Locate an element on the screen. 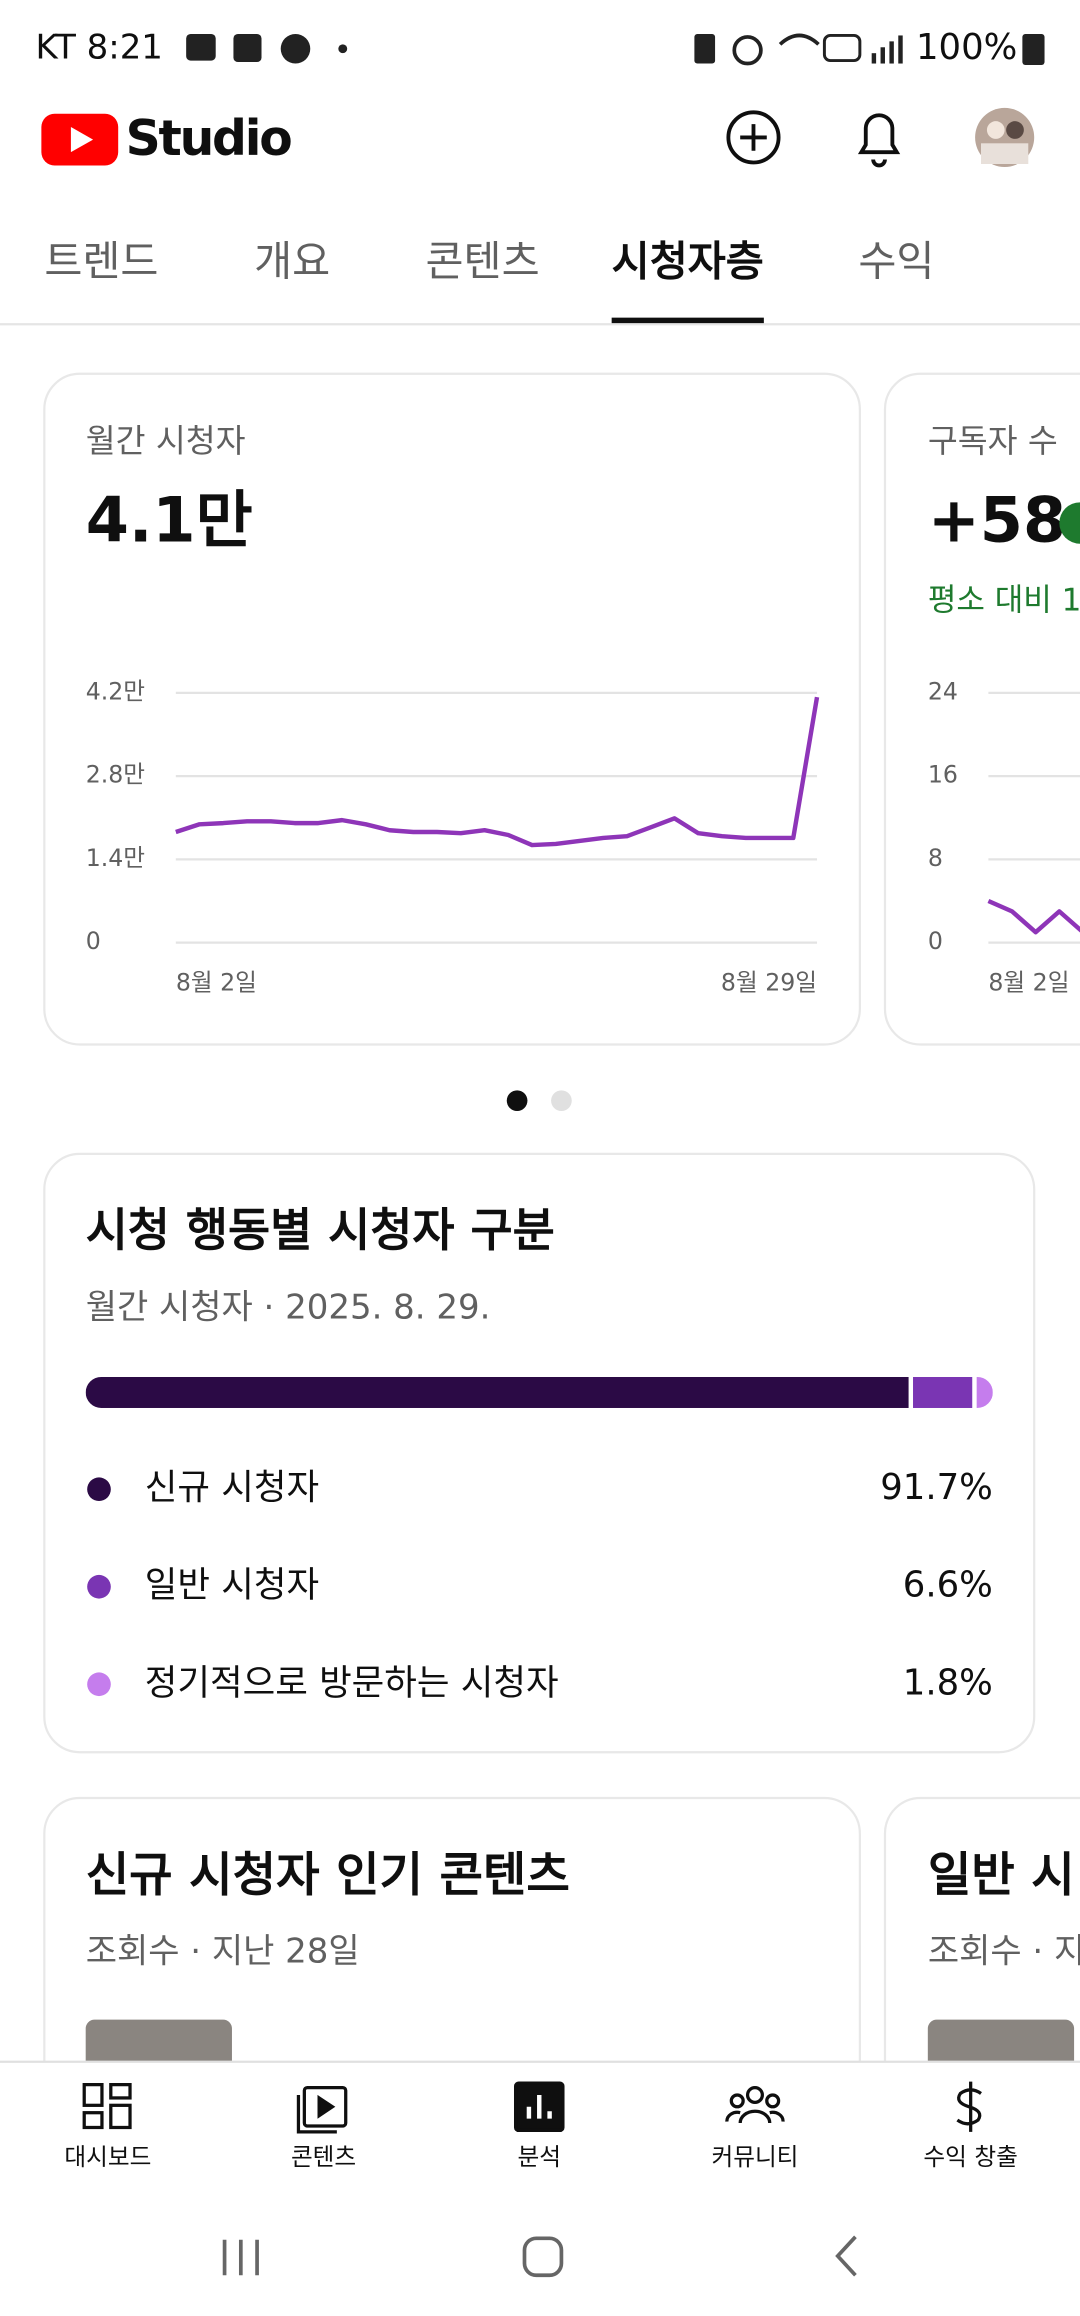 This screenshot has height=2316, width=1080. tab: 콘텐츠 is located at coordinates (483, 261).